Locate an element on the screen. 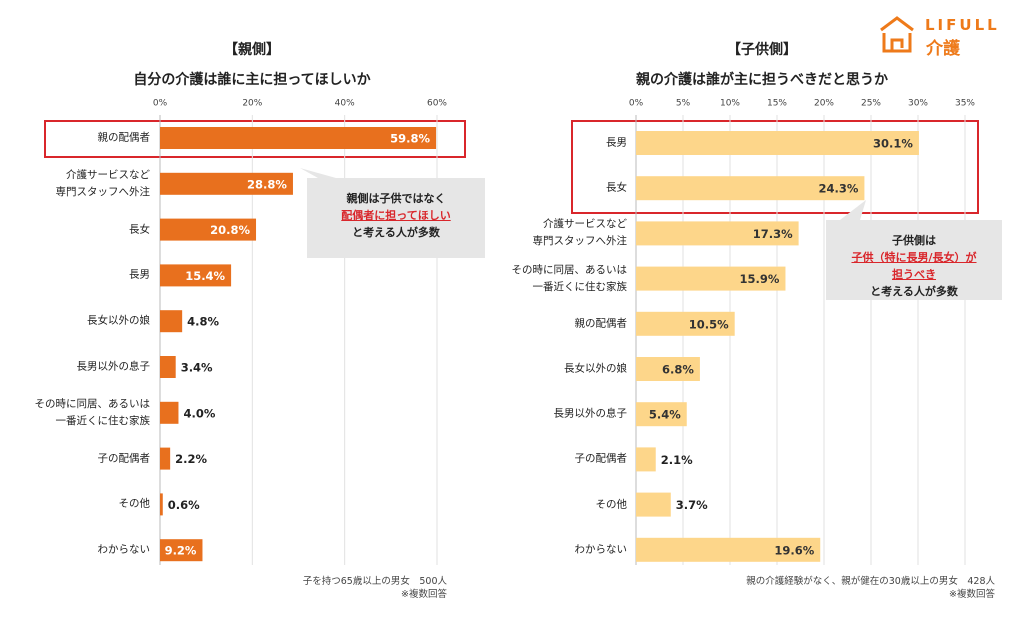 This screenshot has width=1024, height=617. value-label: 6.8% is located at coordinates (678, 370).